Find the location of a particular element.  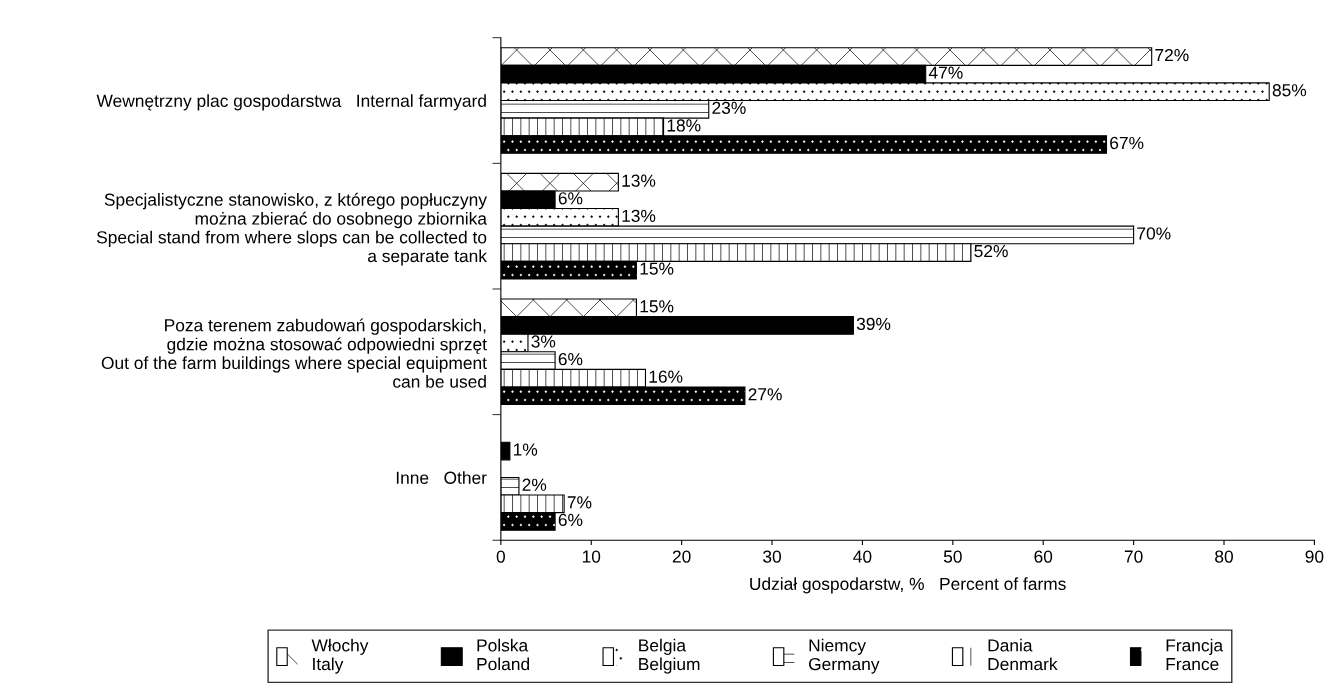

data-label: 85% is located at coordinates (1289, 90).